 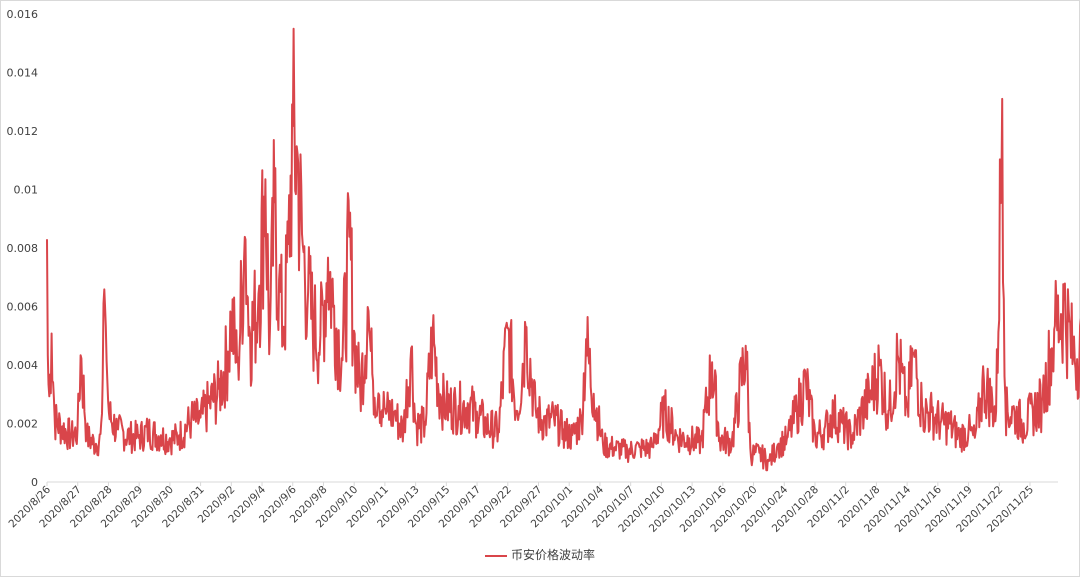 I want to click on y-tick-label: 0.004, so click(x=23, y=365).